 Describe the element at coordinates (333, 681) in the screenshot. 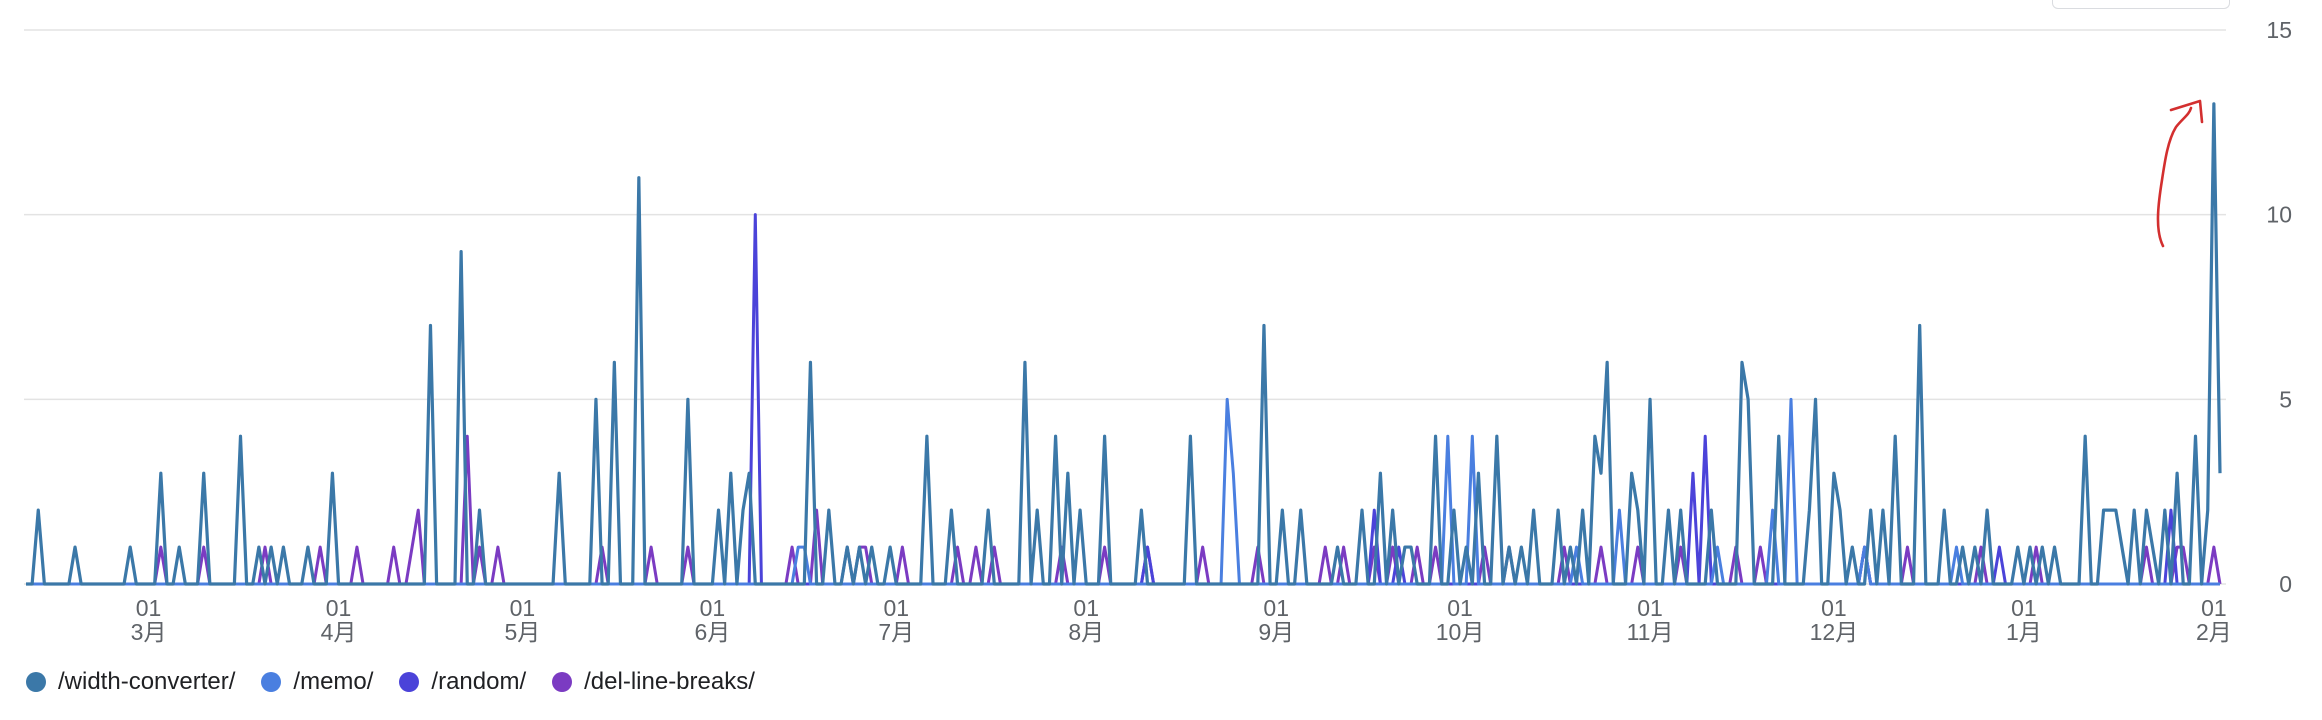

I see `legend-label: /memo/` at that location.